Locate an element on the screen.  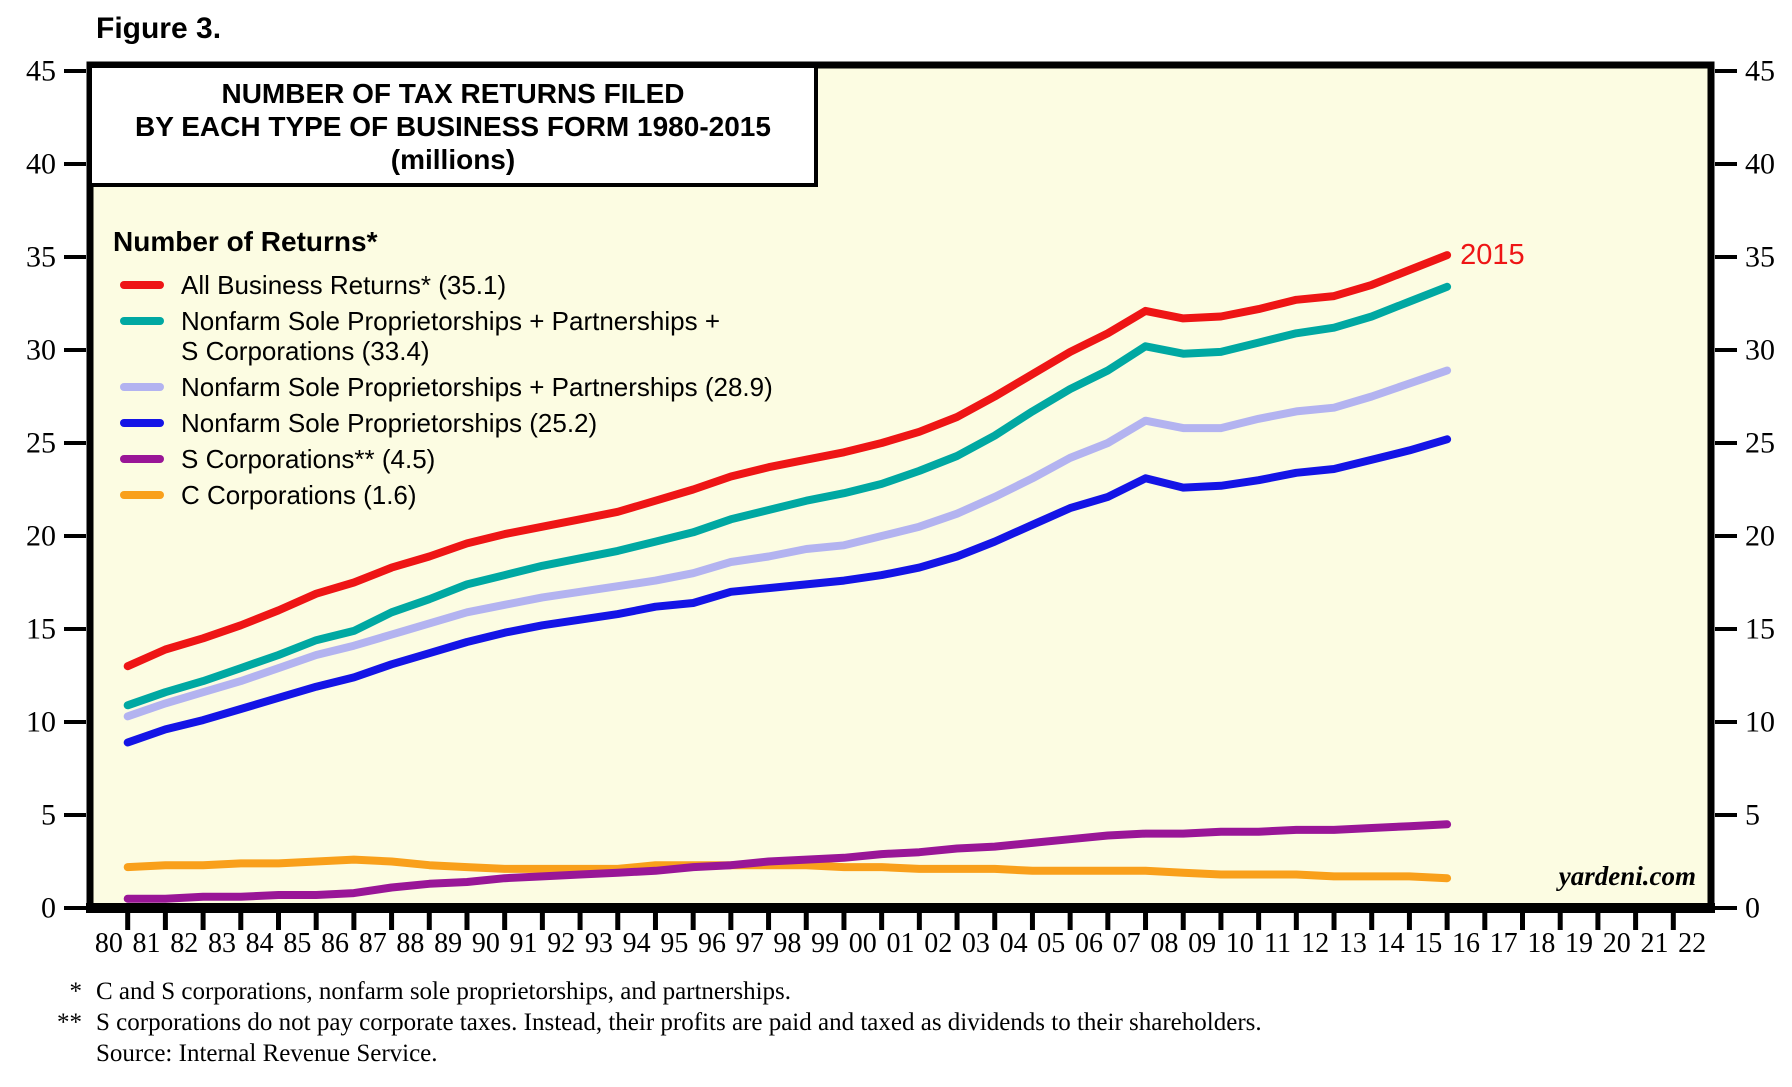
legend-label-c-corps: C Corporations (1.6) is located at coordinates (299, 495).